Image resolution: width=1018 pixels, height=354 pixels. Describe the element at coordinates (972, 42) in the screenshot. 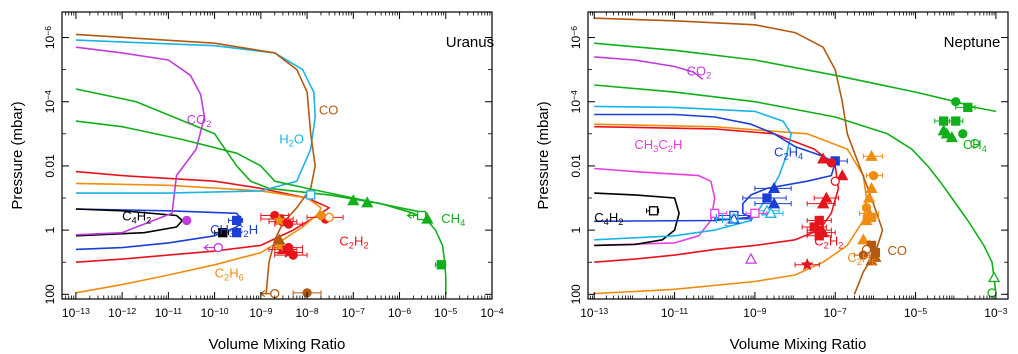

I see `panel-title: Neptune` at that location.